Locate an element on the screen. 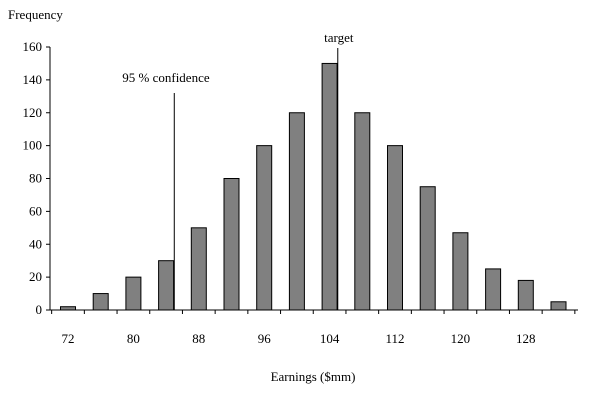 The width and height of the screenshot is (600, 400). target-label: target is located at coordinates (339, 37).